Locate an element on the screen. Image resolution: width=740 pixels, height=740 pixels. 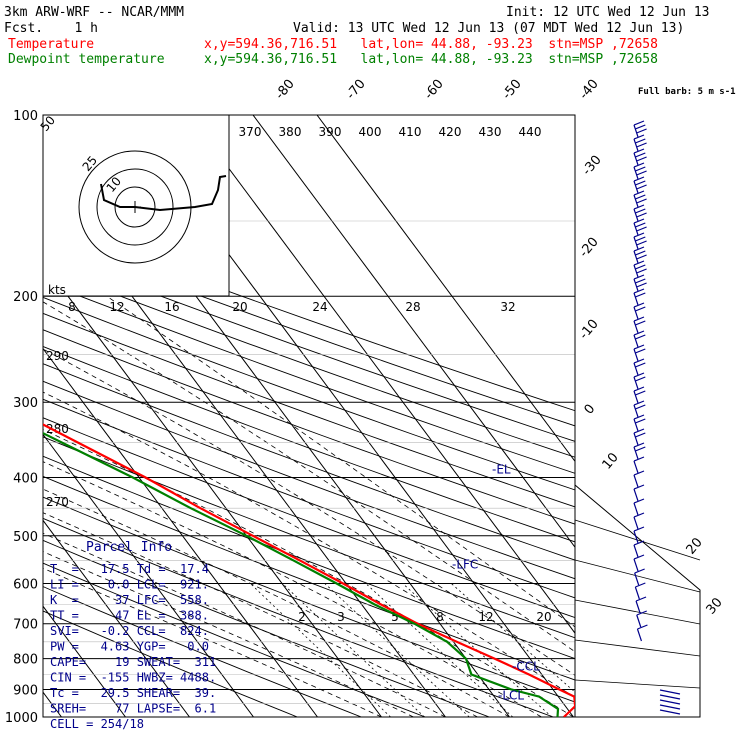
theta-label: 420 is located at coordinates (450, 132).